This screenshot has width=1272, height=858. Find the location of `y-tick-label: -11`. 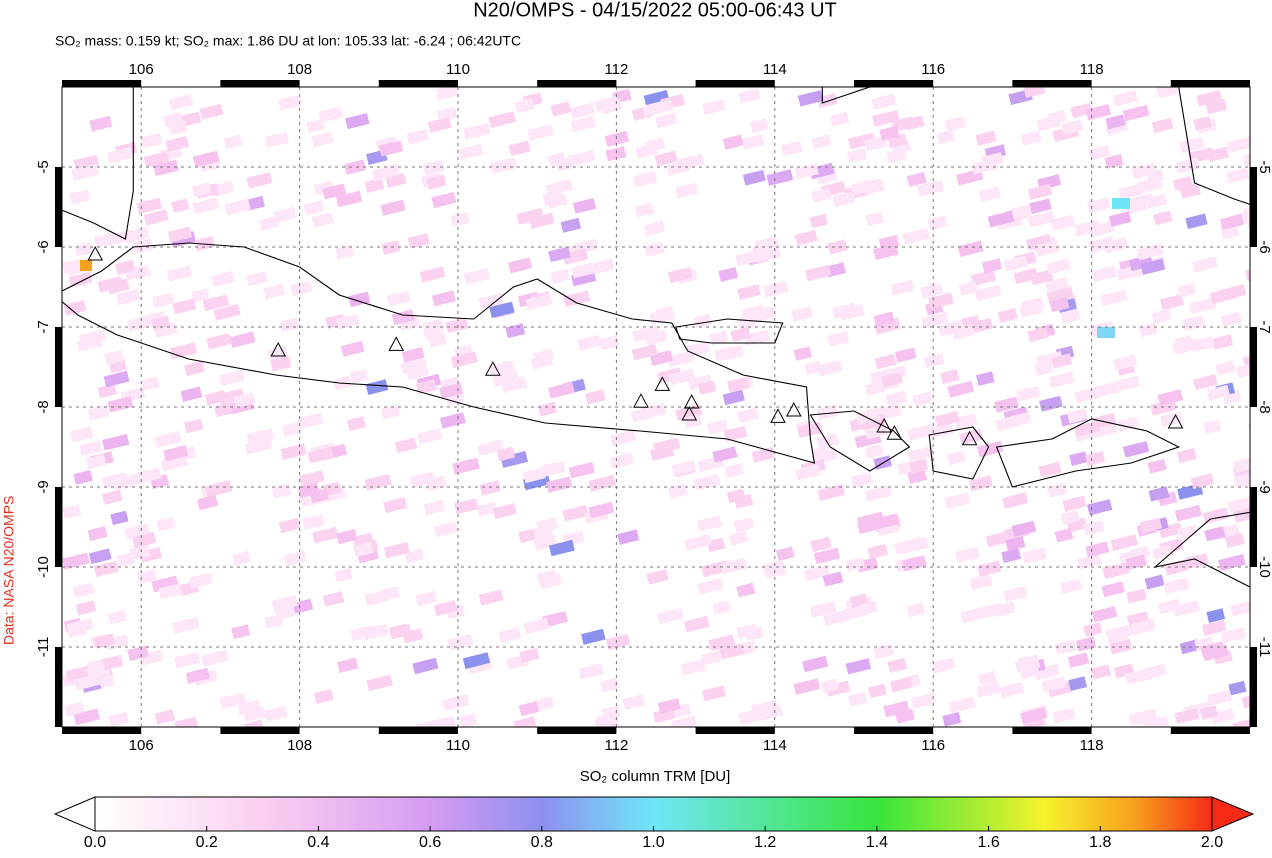

y-tick-label: -11 is located at coordinates (43, 647).